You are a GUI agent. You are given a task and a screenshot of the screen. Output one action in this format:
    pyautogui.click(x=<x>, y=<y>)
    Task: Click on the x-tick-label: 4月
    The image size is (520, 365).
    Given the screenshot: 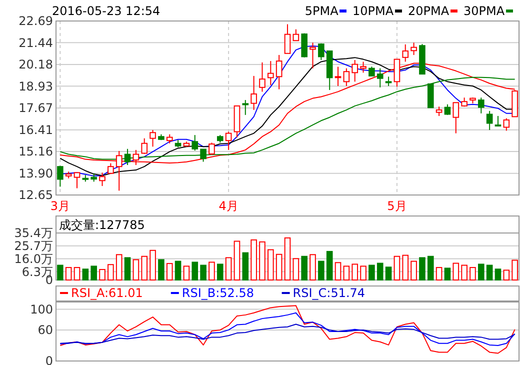 What is the action you would take?
    pyautogui.click(x=228, y=206)
    